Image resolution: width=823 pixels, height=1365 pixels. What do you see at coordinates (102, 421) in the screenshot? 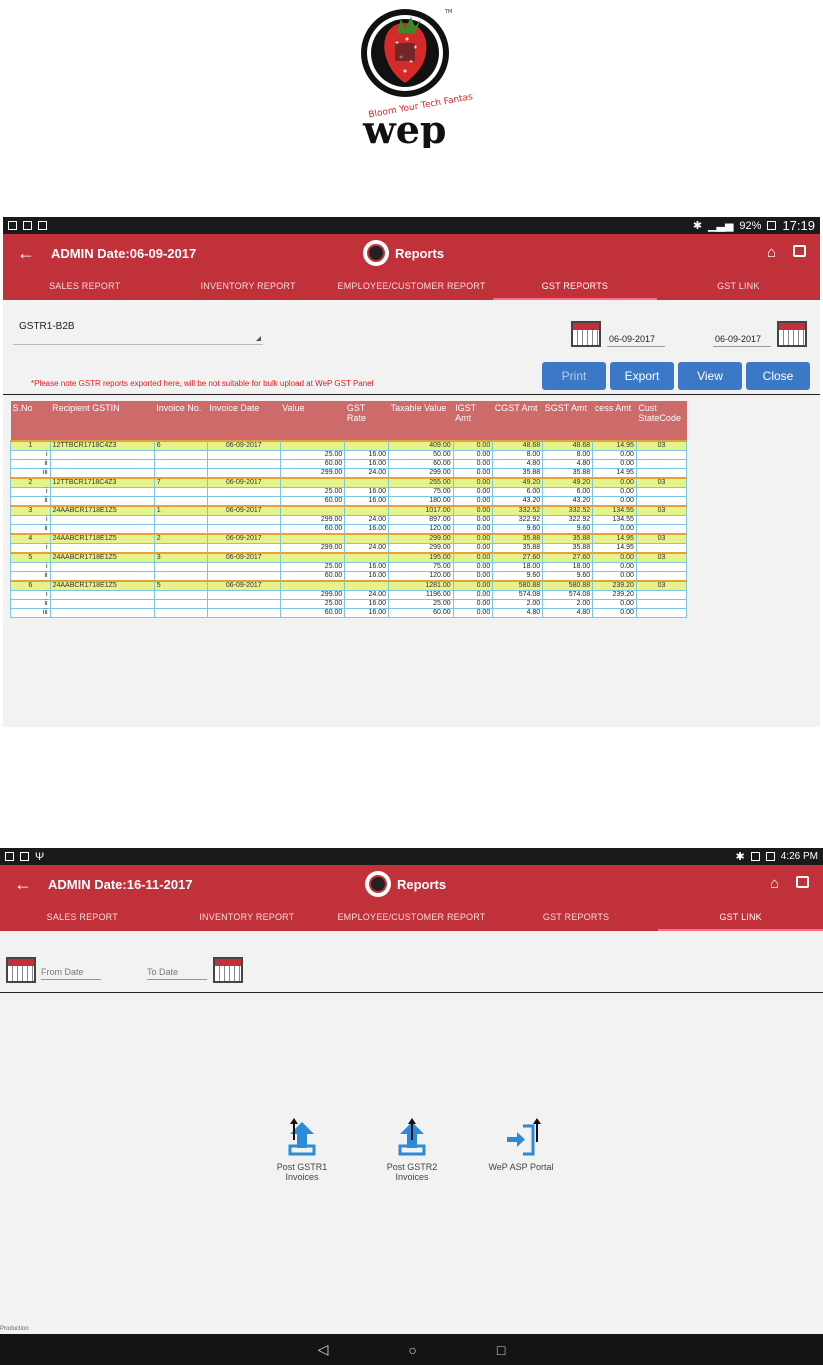
I see `column-header: Recipient GSTIN` at bounding box center [102, 421].